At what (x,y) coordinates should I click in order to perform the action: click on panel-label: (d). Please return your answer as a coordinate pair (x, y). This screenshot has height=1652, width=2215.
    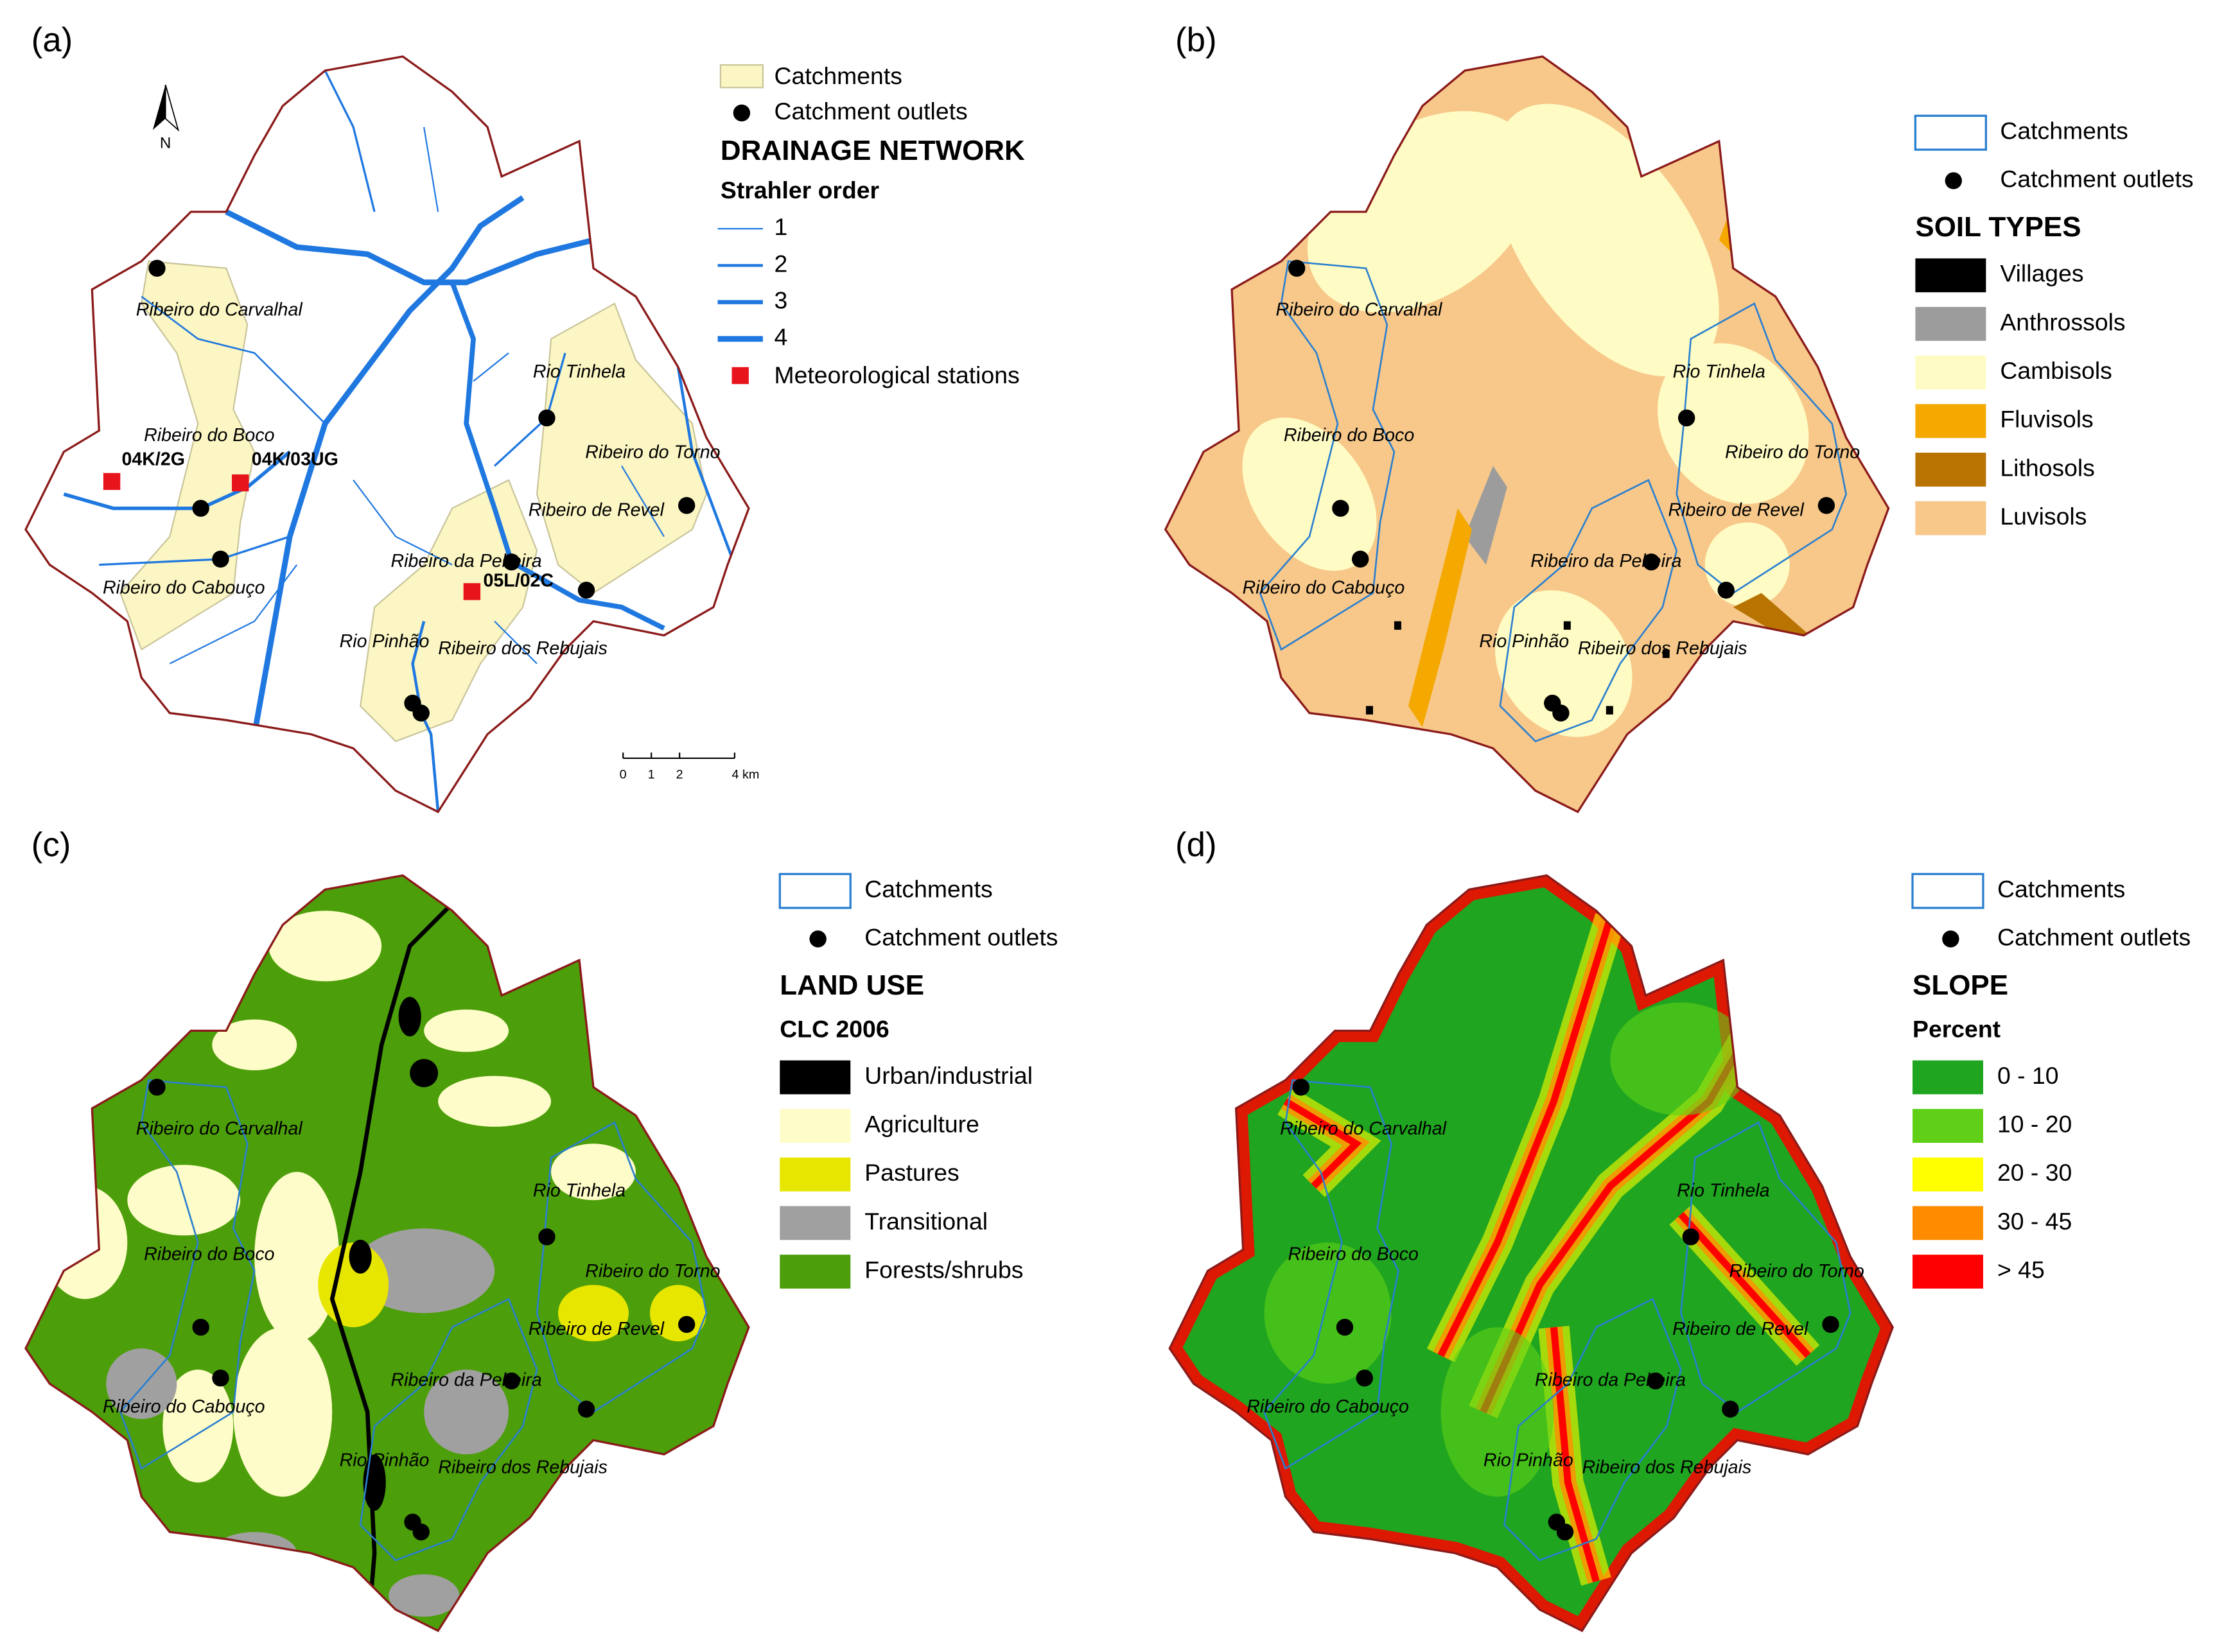
    Looking at the image, I should click on (1196, 845).